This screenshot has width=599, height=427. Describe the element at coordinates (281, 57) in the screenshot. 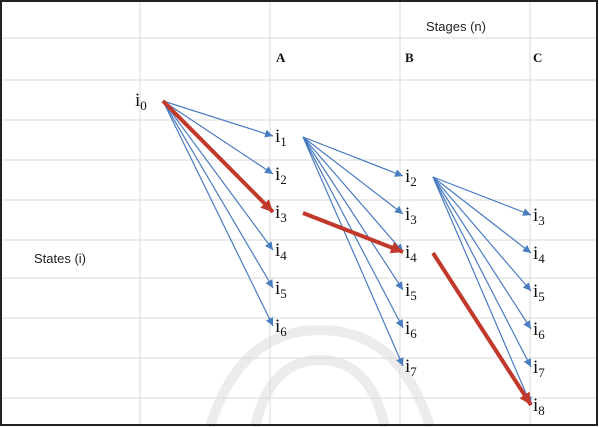

I see `column-label-a: A` at that location.